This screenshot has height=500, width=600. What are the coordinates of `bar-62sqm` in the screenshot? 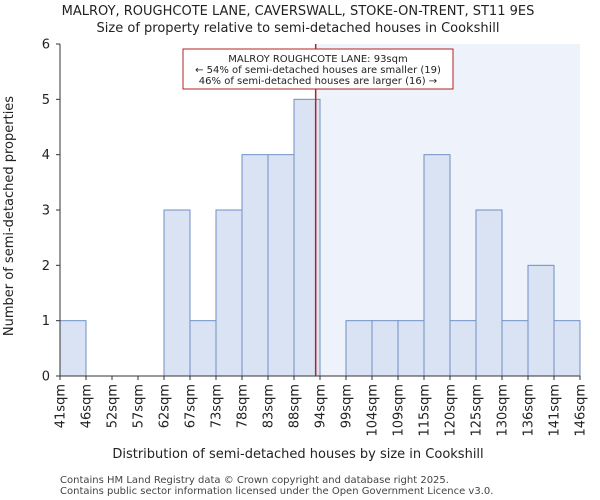 It's located at (177, 293).